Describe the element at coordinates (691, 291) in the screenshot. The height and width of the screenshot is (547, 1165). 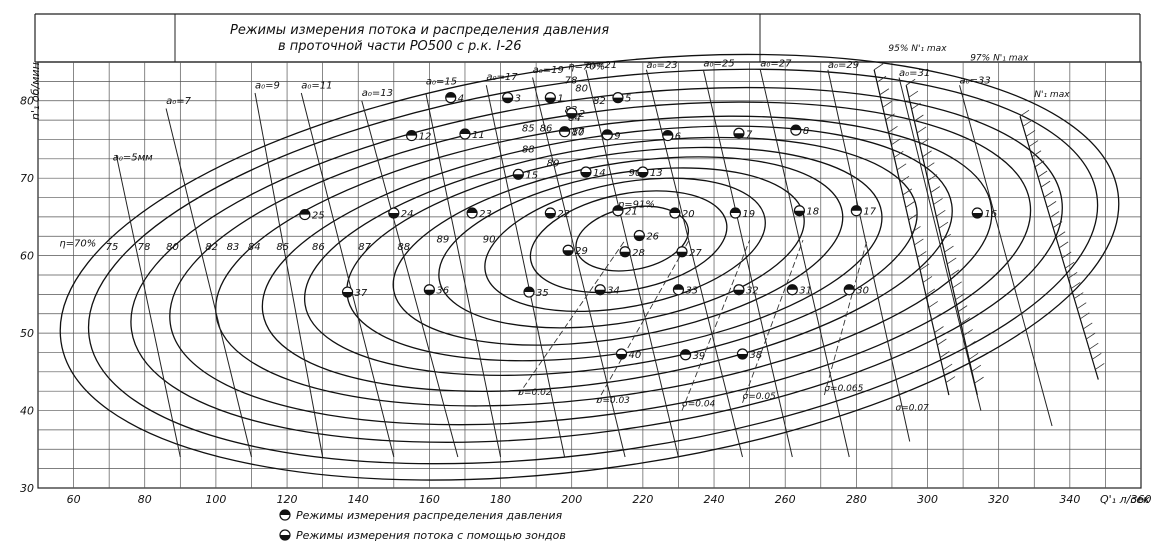
I see `point-label: 33` at that location.